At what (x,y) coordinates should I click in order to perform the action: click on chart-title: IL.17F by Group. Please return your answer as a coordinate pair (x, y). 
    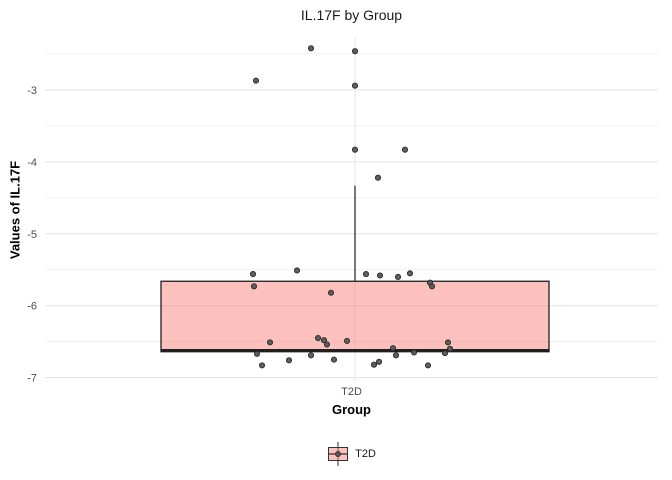
    Looking at the image, I should click on (351, 15).